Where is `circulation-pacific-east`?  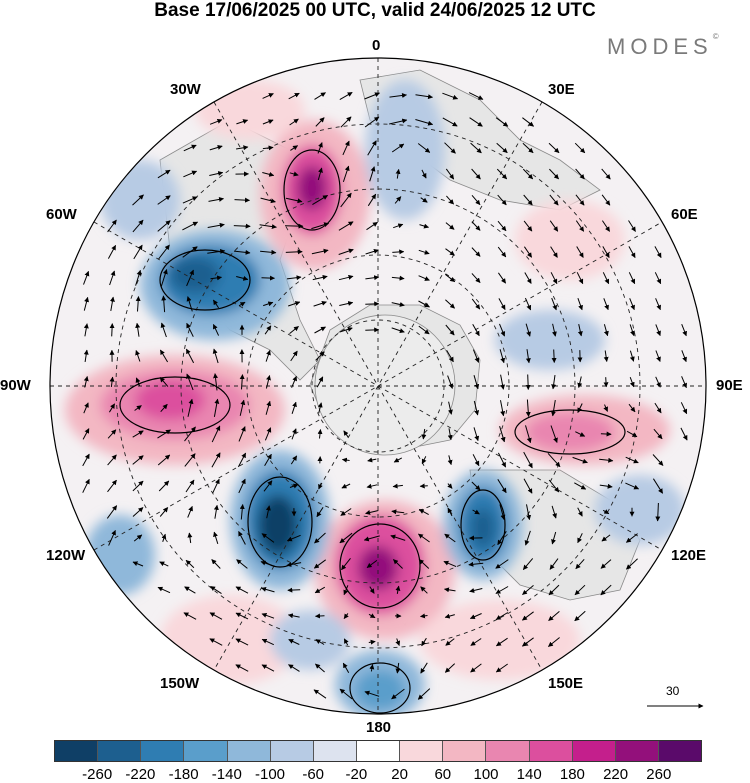
circulation-pacific-east is located at coordinates (175, 405).